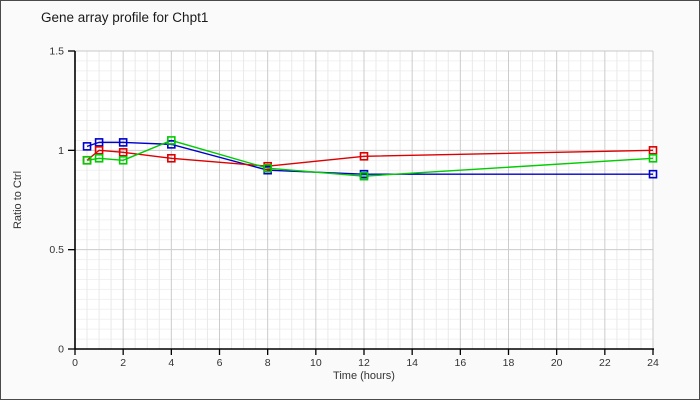 The image size is (700, 400). I want to click on x-tick-label: 6, so click(220, 363).